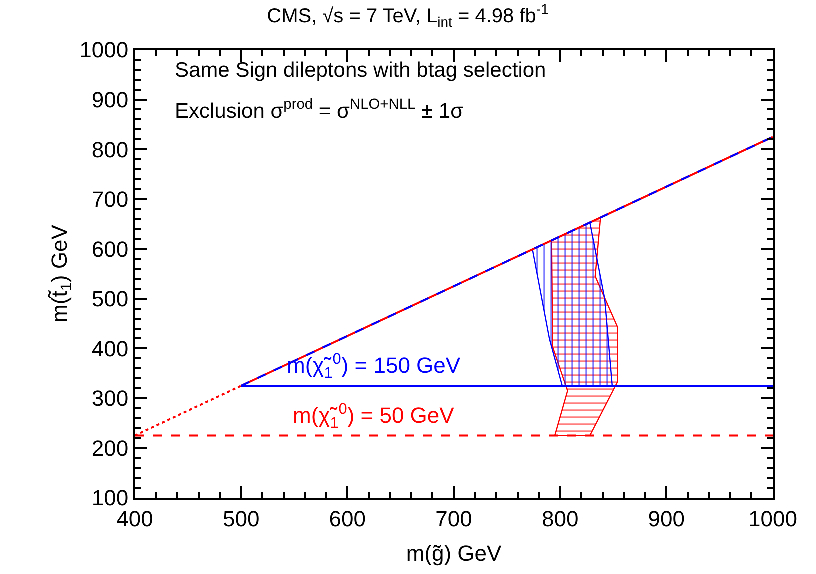 Image resolution: width=816 pixels, height=574 pixels. Describe the element at coordinates (319, 110) in the screenshot. I see `annotation: Exclusion σ$^{prod}$ = σ$^{NLO+NLL}$ ± 1σ` at that location.